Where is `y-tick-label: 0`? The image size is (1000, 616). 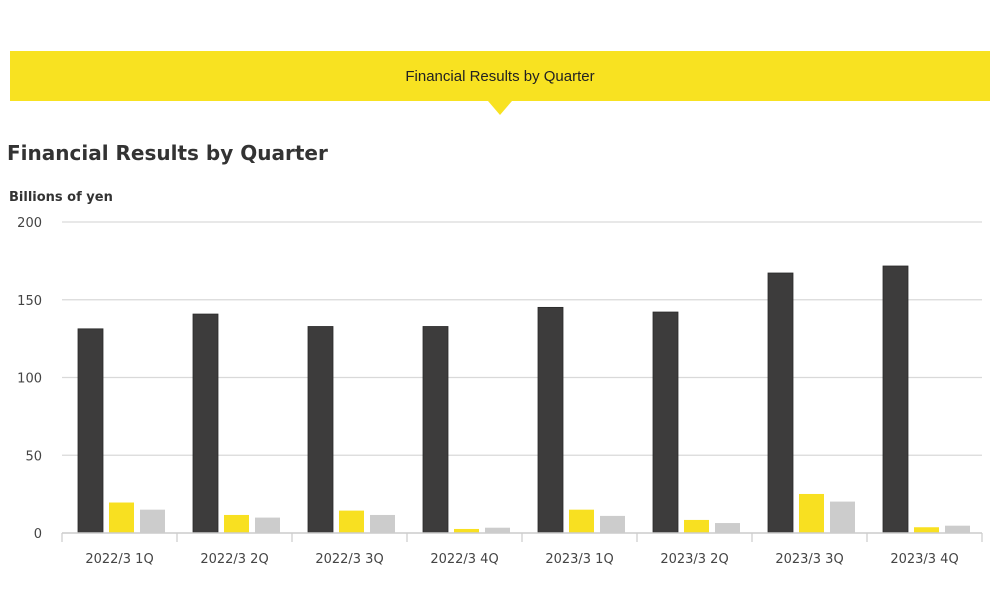
y-tick-label: 0 is located at coordinates (38, 534).